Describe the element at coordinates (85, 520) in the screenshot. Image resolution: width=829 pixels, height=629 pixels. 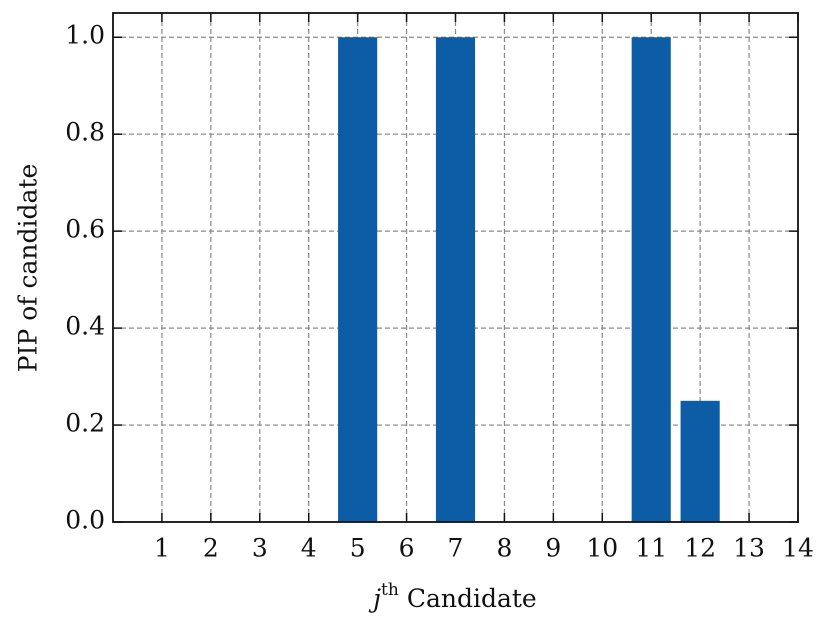
I see `y-tick-label: 0.0` at that location.